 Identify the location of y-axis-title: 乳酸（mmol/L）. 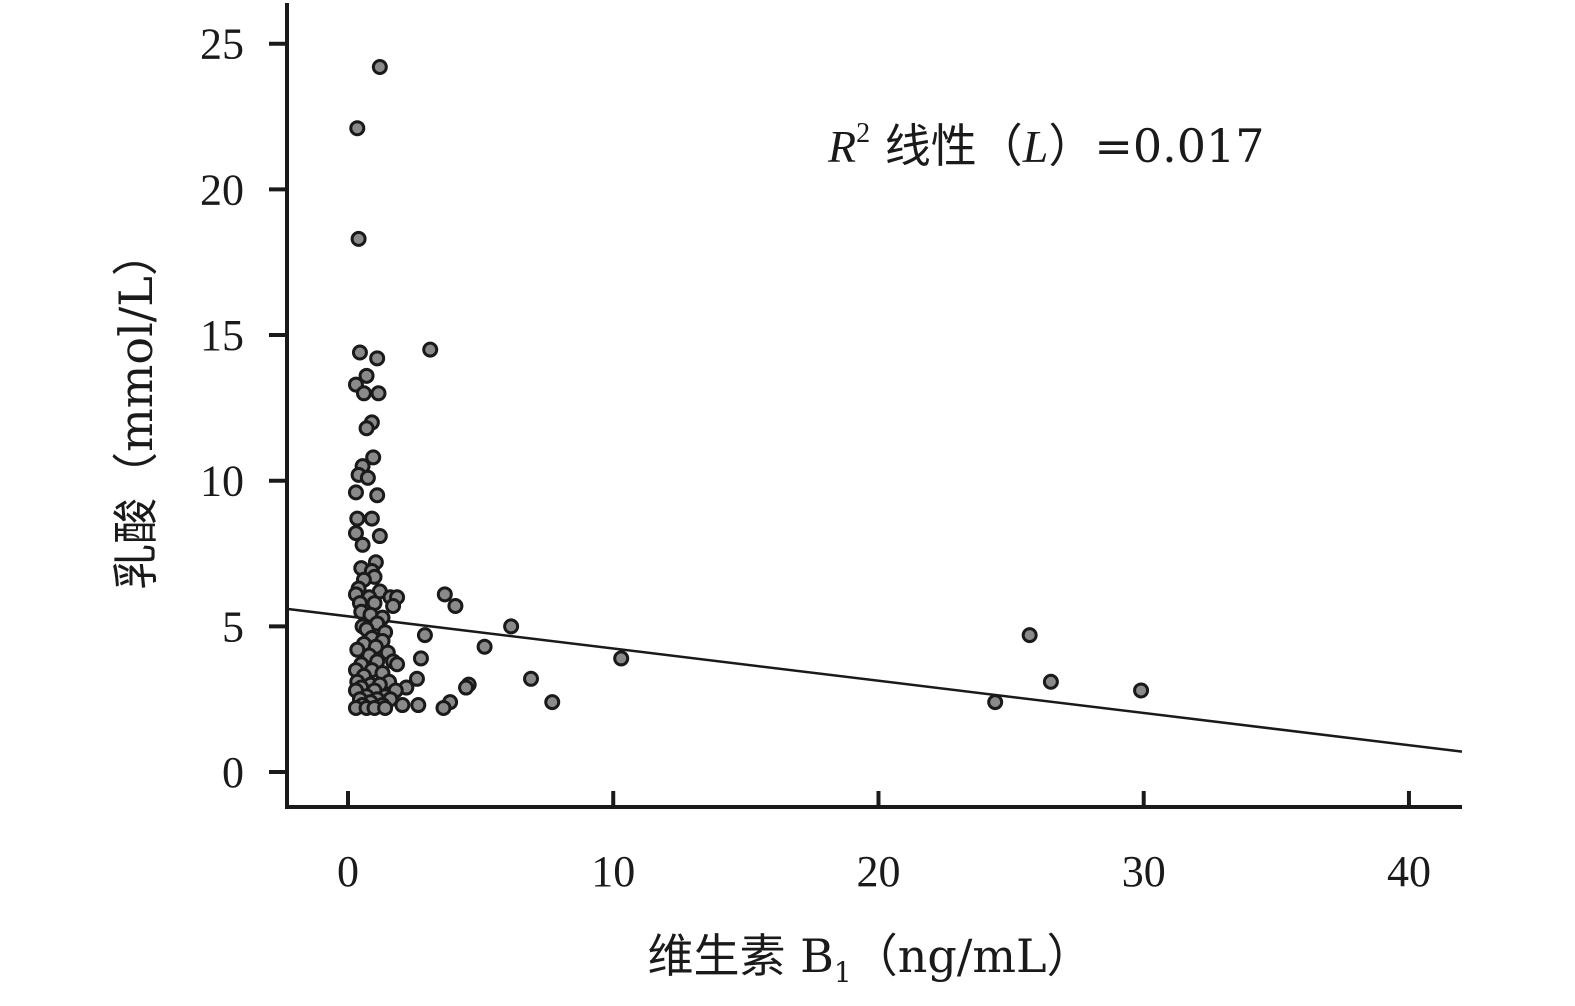
(136, 410).